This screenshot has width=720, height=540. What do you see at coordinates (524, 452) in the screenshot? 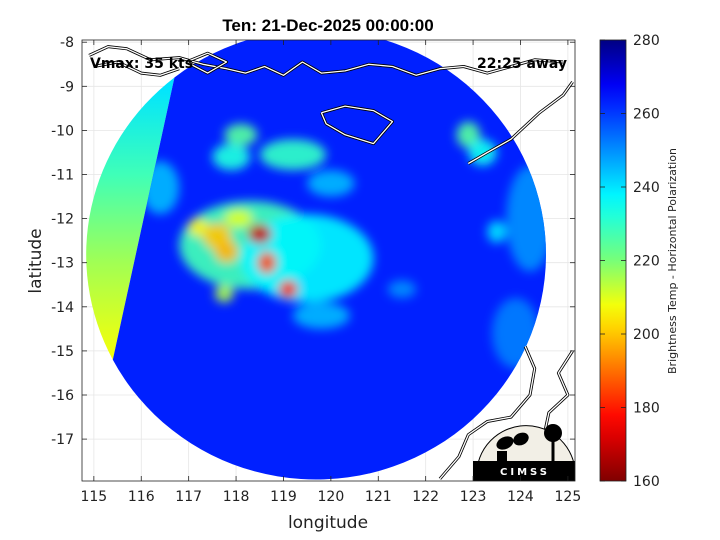
I see `cimss-logo: CIMSS` at bounding box center [524, 452].